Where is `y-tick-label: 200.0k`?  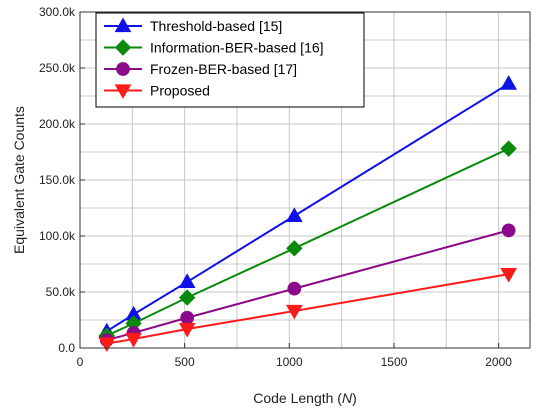 y-tick-label: 200.0k is located at coordinates (57, 124).